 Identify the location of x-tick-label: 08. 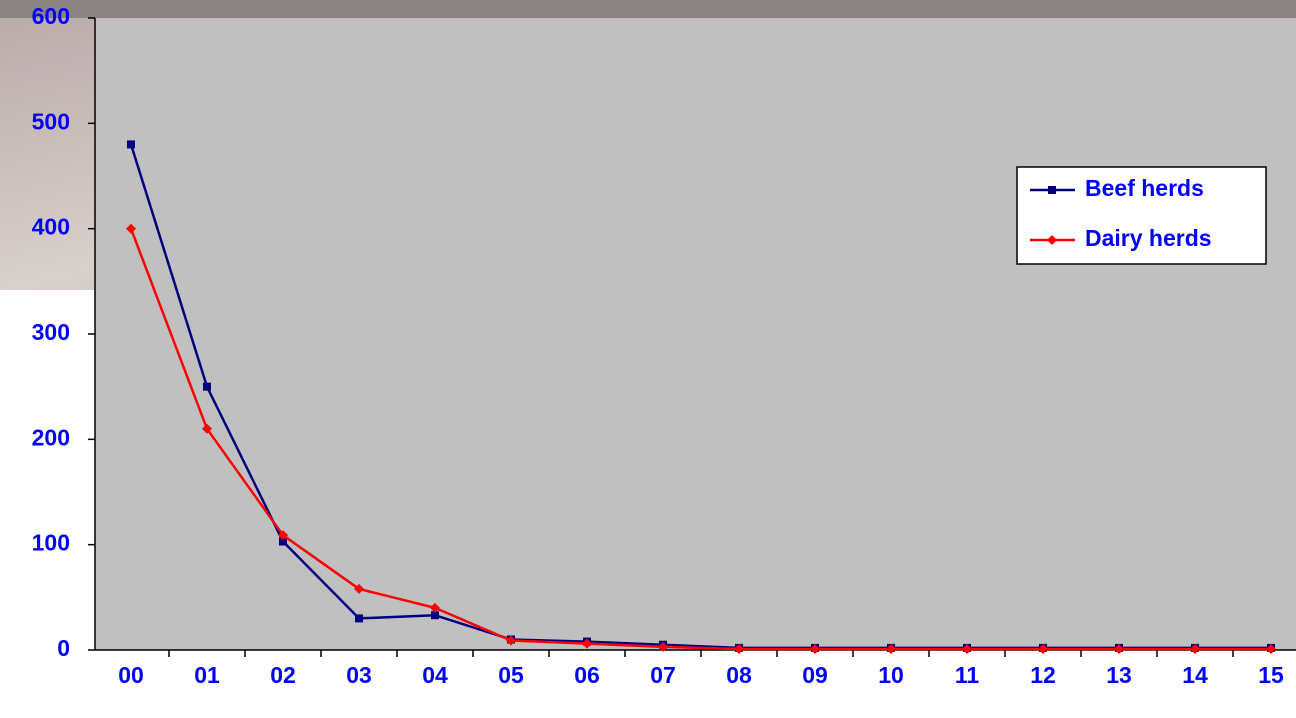
(739, 675).